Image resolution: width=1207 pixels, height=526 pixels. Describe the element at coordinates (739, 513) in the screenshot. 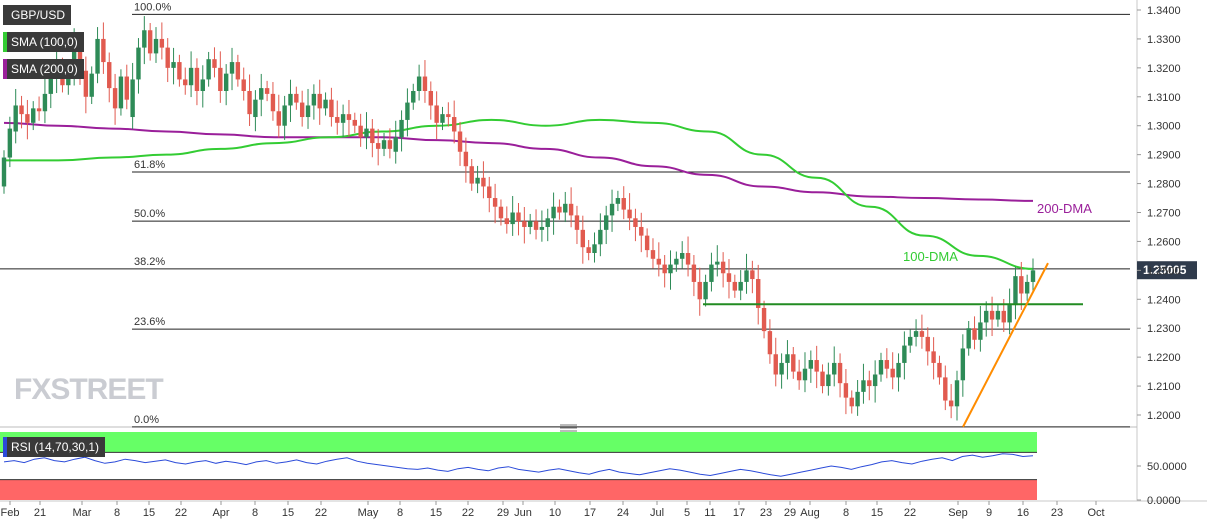

I see `x-tick-label: 17` at that location.